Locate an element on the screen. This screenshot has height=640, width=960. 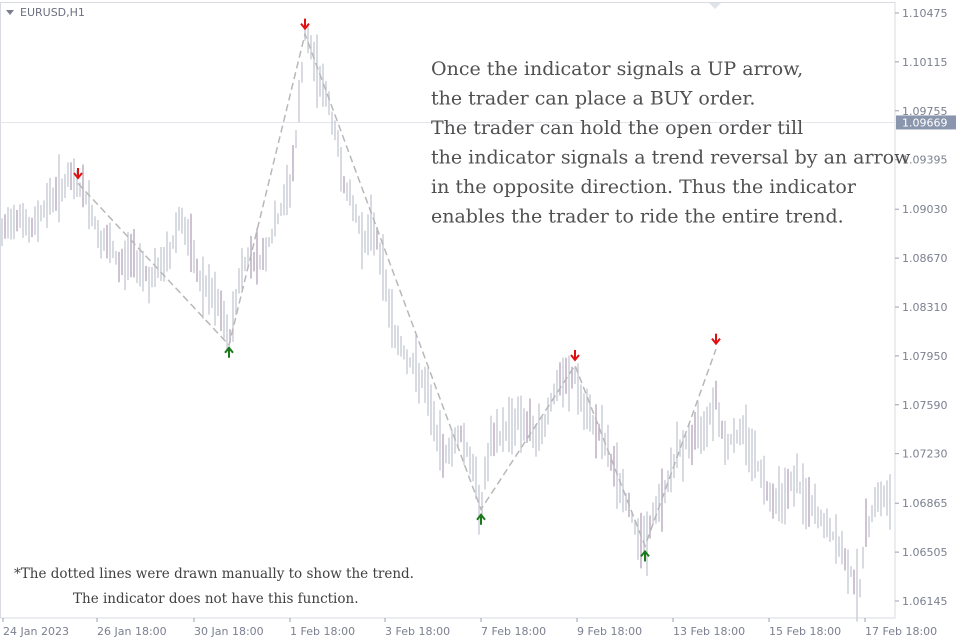
y-tick-label: 1.08670 is located at coordinates (925, 258).